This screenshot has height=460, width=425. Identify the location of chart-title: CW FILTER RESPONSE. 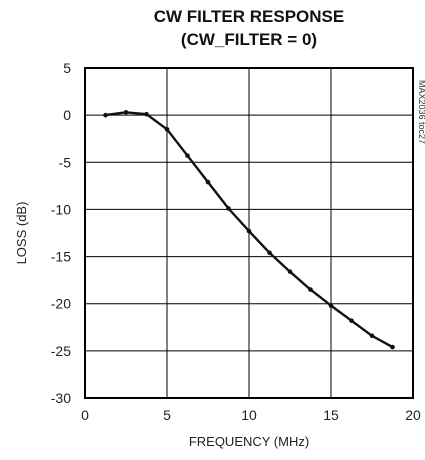
(249, 16).